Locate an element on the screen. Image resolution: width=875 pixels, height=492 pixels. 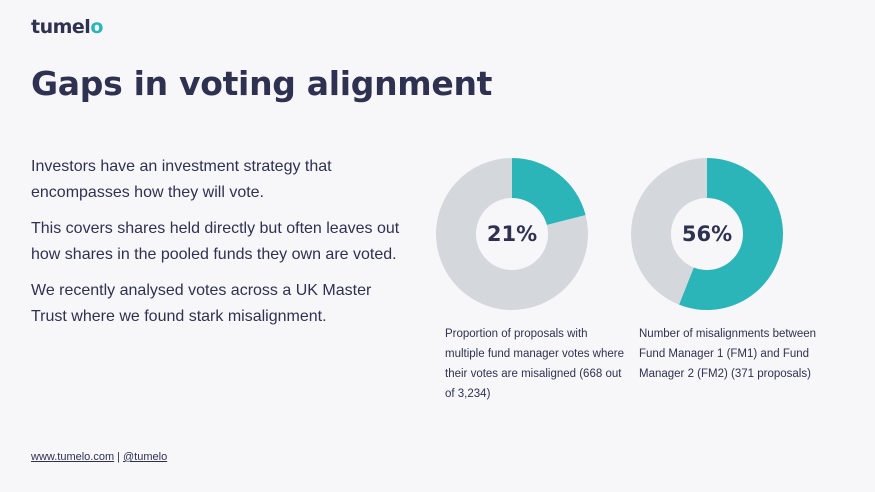
donut-1-center-label: 21% is located at coordinates (512, 234).